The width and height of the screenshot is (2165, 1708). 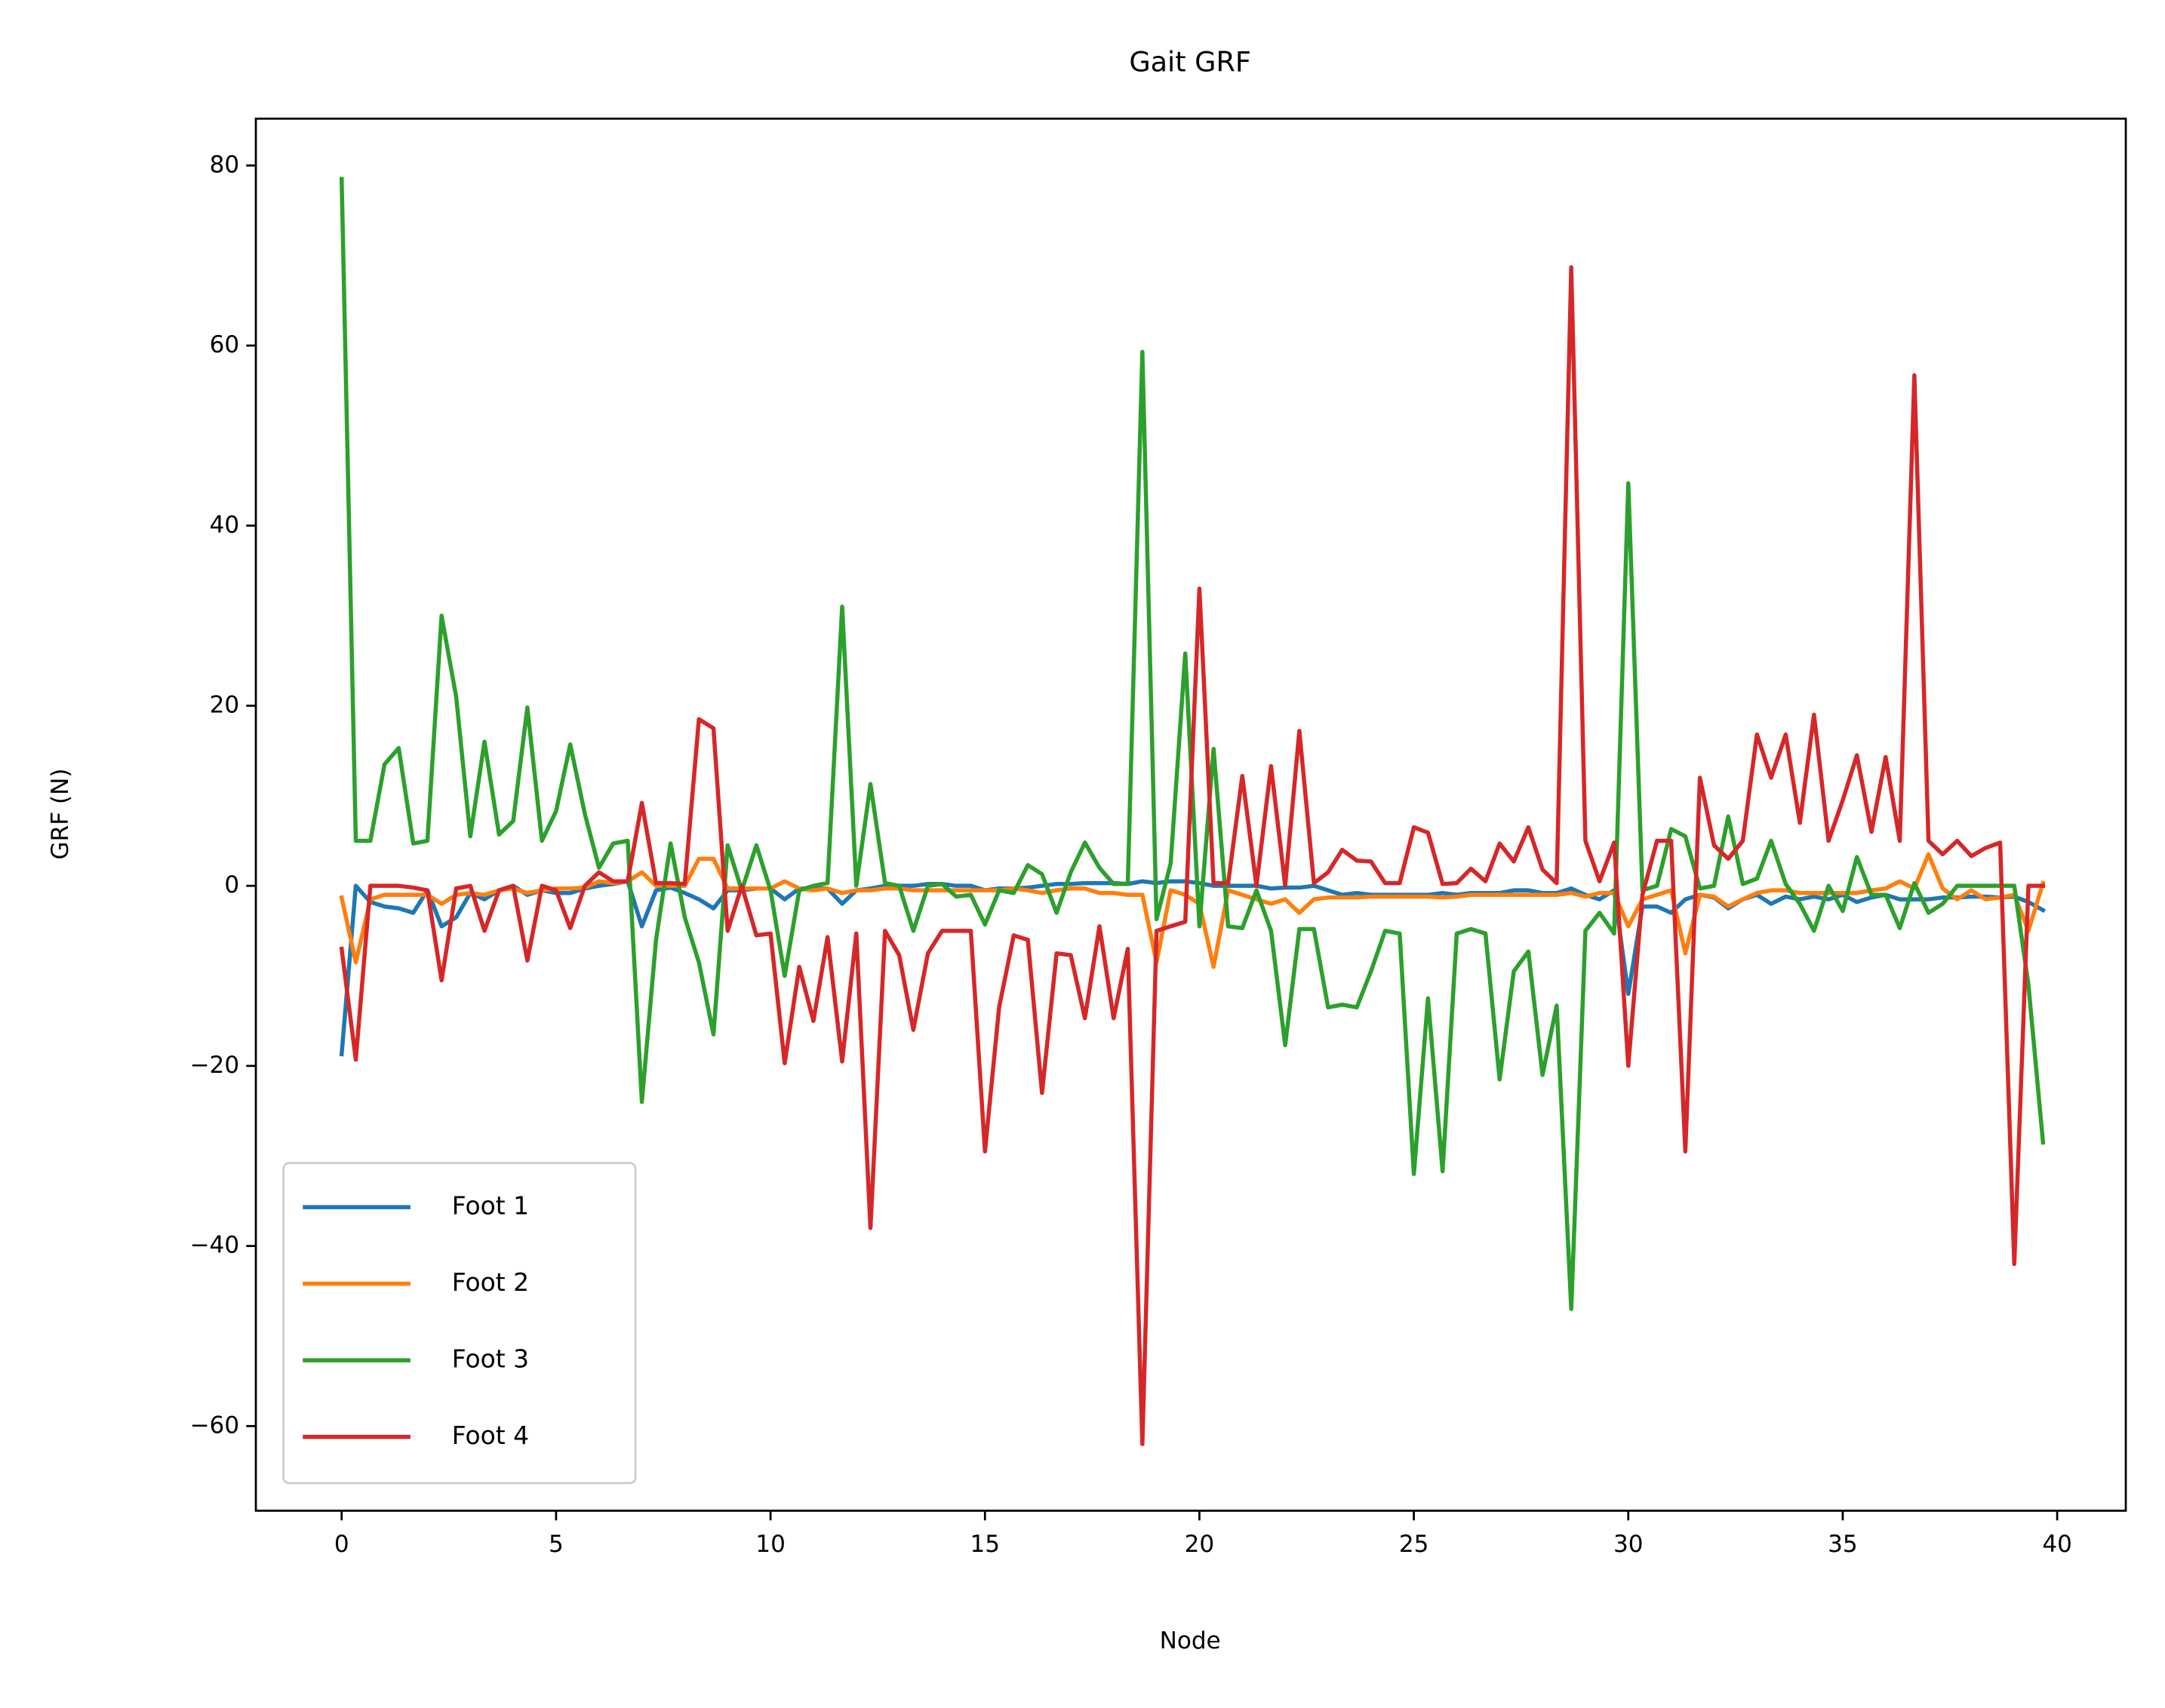 What do you see at coordinates (2057, 1544) in the screenshot?
I see `x-tick-label: 40` at bounding box center [2057, 1544].